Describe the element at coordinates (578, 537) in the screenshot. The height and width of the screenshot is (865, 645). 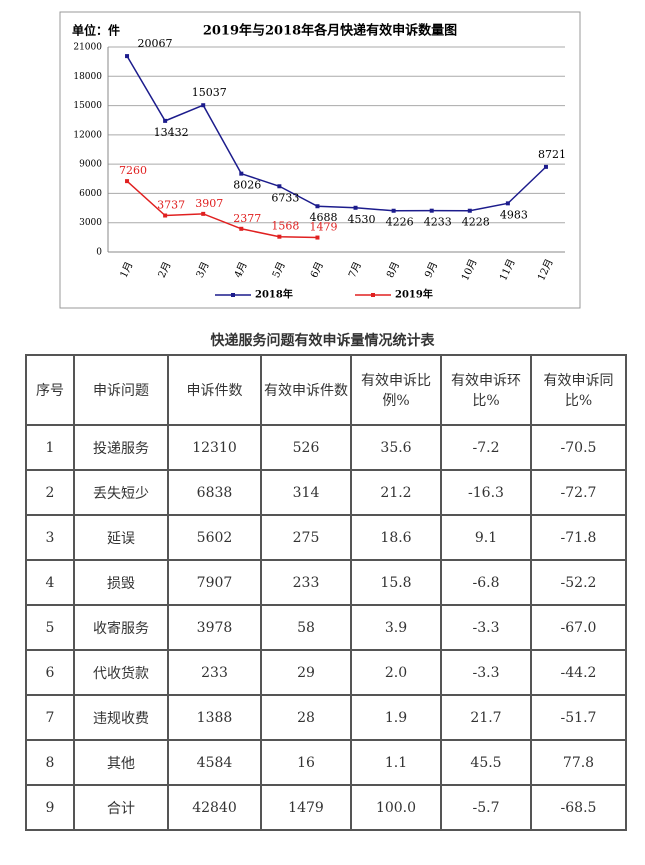
I see `table-cell: -71.8` at that location.